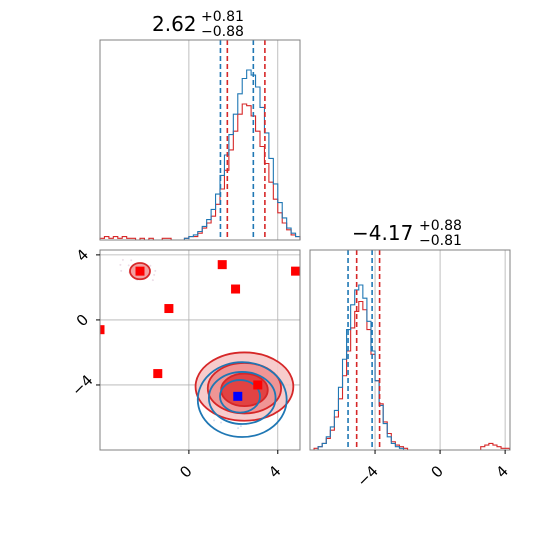  I want to click on title-y-group: −4.17 +0.88 −0.81, so click(407, 233).